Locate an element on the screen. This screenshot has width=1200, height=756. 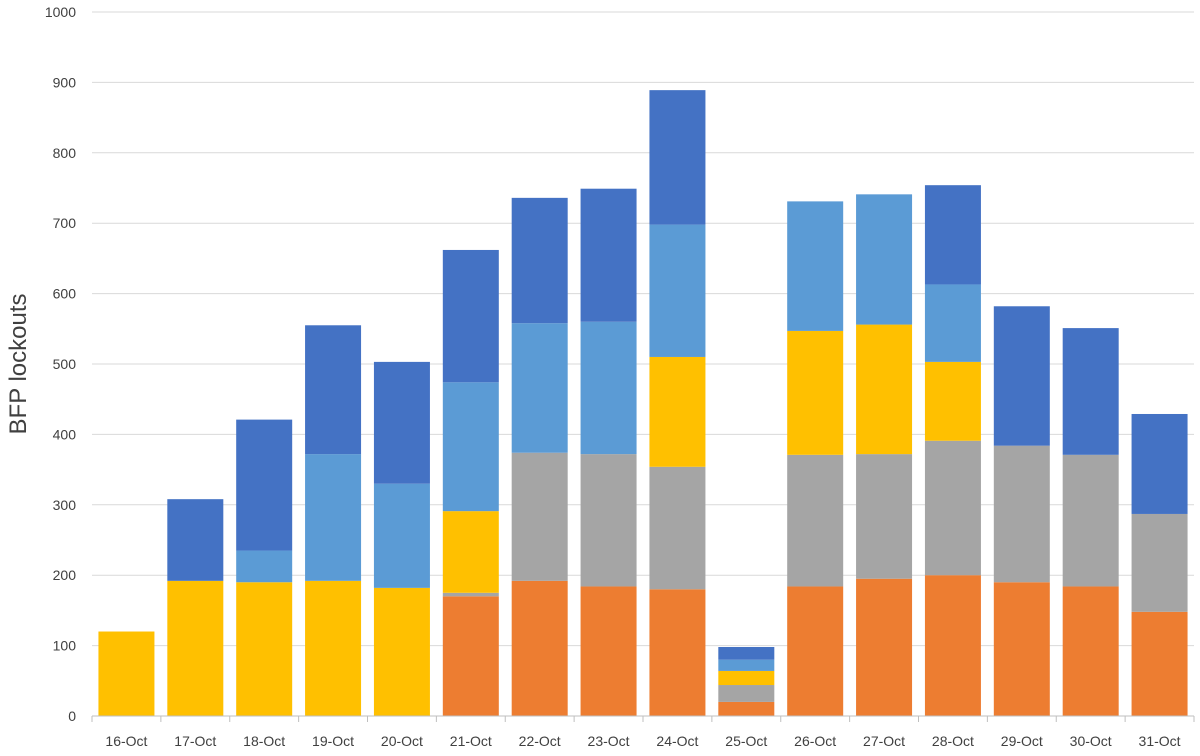
y-axis-title: BFP lockouts is located at coordinates (18, 364).